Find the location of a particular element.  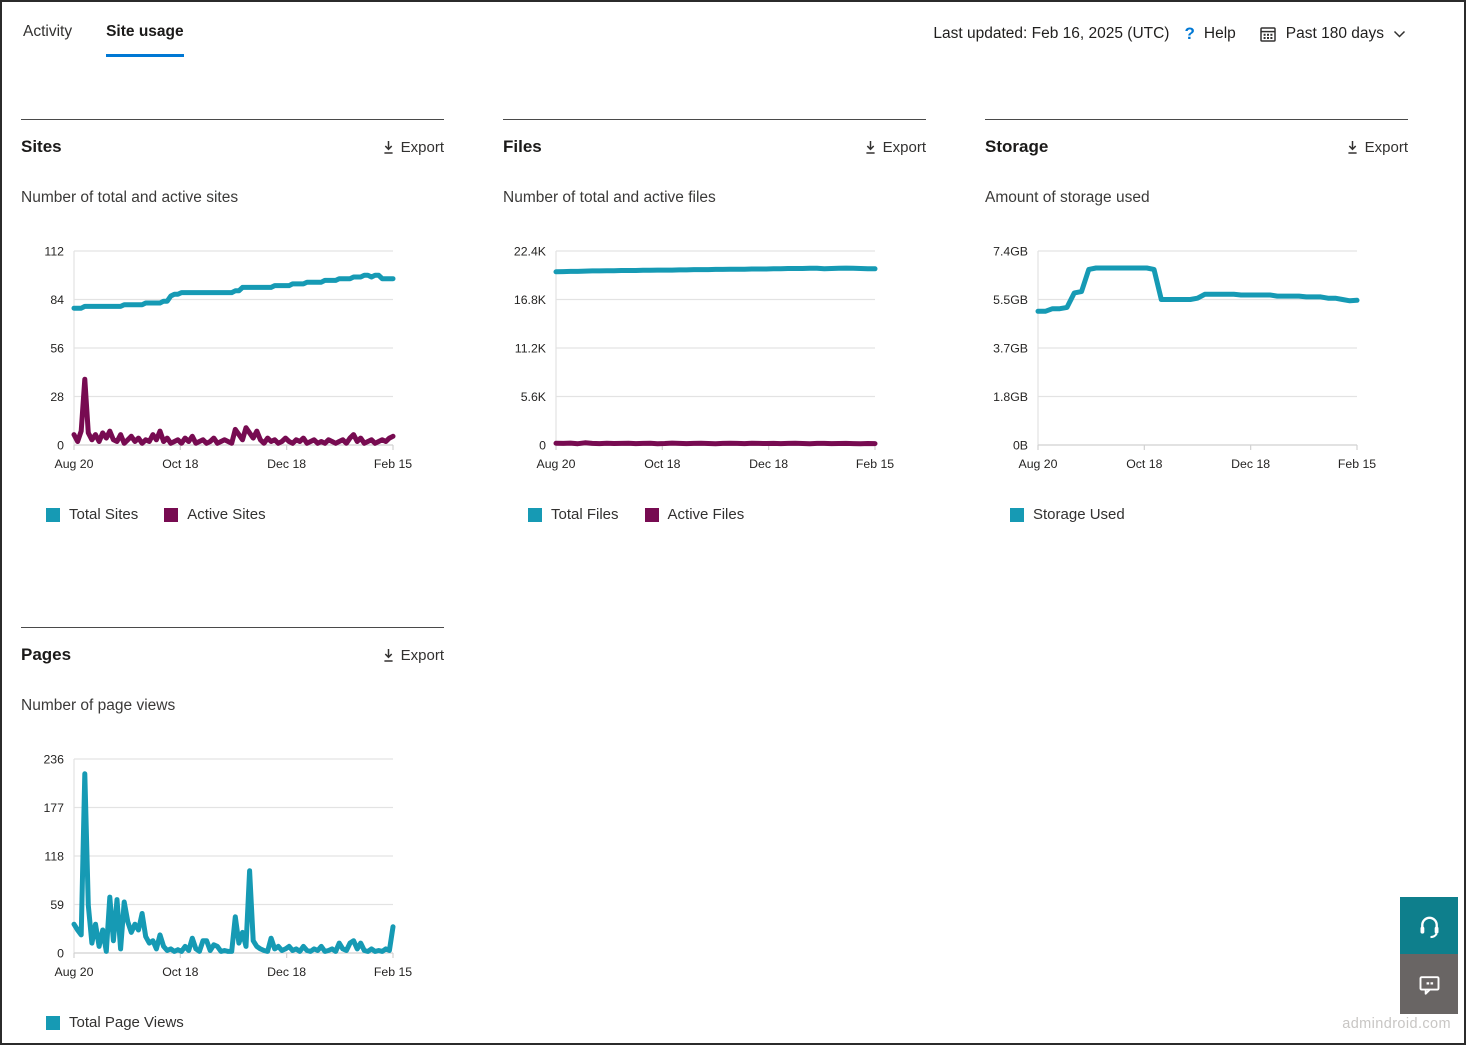

legend-label: Active Sites is located at coordinates (226, 514).